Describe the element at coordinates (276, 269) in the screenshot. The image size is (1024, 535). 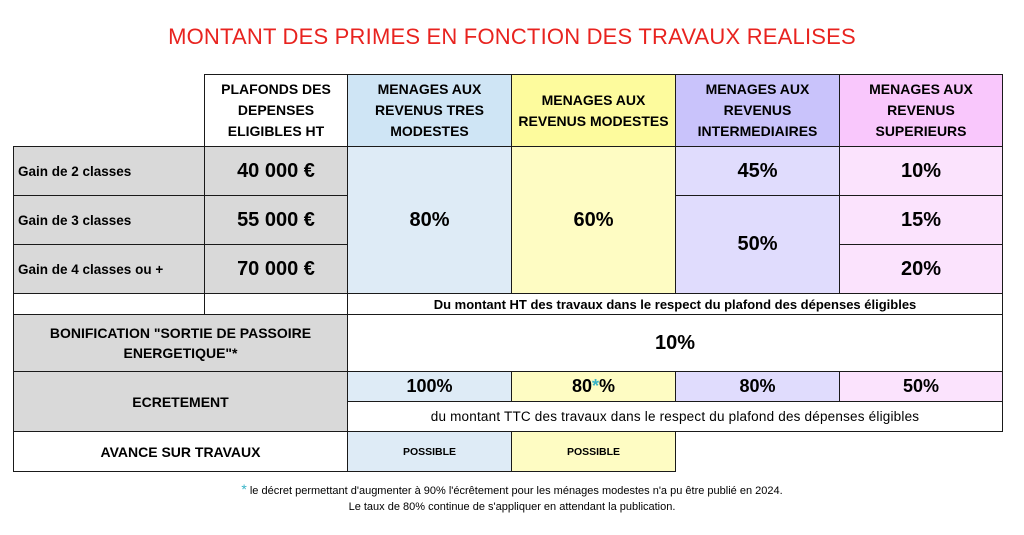
I see `plafond-gain-4: 70 000 €` at that location.